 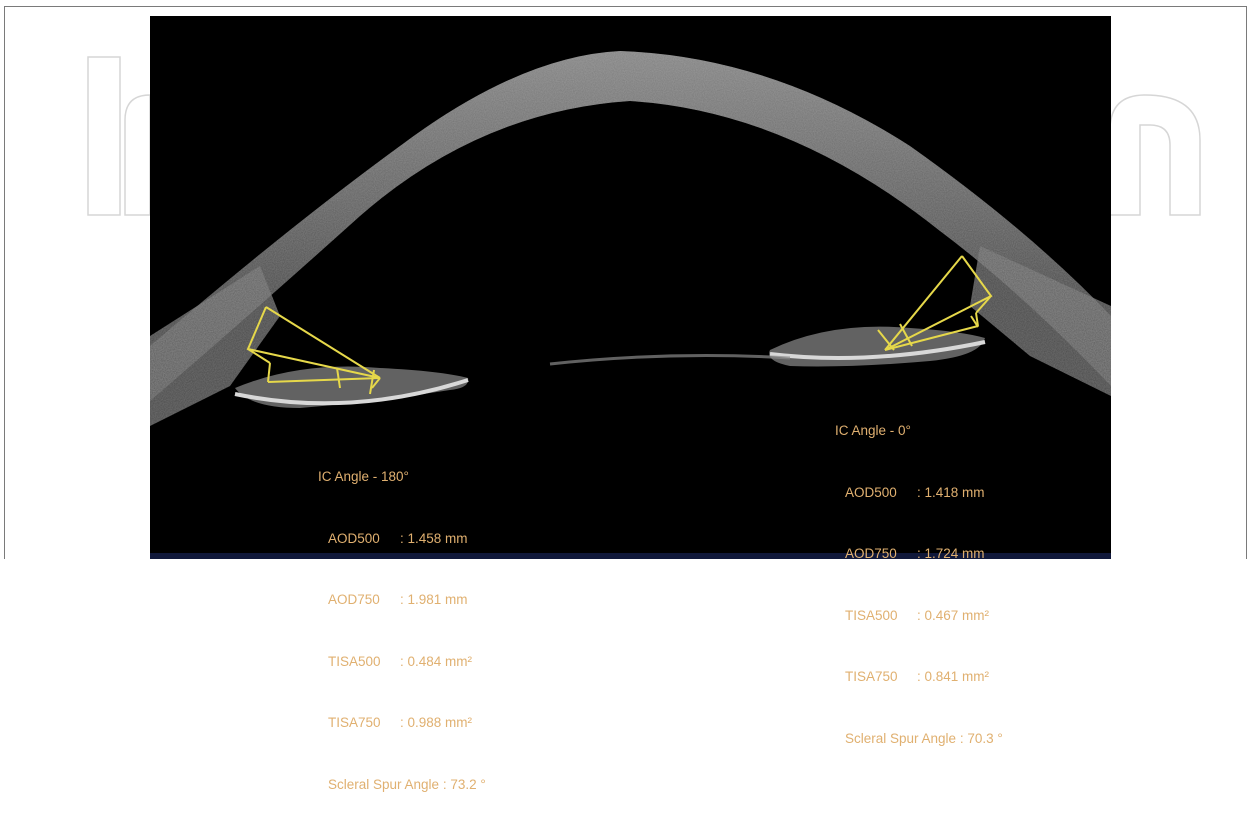 What do you see at coordinates (398, 599) in the screenshot?
I see `left-aod750: AOD750: 1.981 mm` at bounding box center [398, 599].